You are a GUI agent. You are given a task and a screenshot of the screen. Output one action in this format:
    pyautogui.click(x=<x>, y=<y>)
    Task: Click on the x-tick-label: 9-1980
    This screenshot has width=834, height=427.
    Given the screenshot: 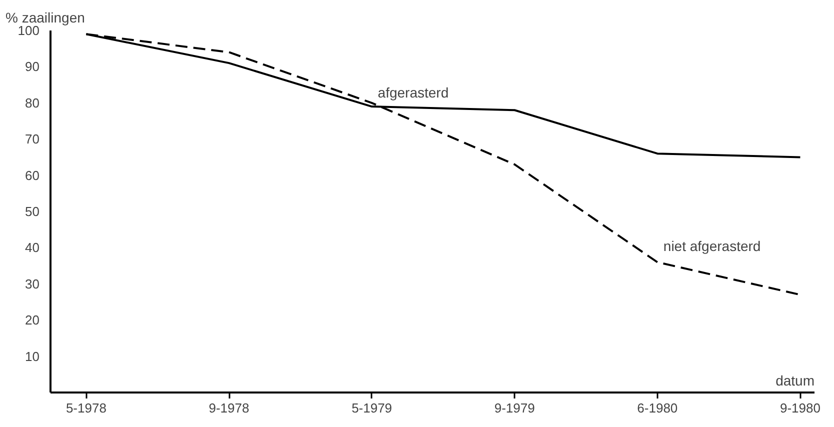 What is the action you would take?
    pyautogui.click(x=800, y=408)
    